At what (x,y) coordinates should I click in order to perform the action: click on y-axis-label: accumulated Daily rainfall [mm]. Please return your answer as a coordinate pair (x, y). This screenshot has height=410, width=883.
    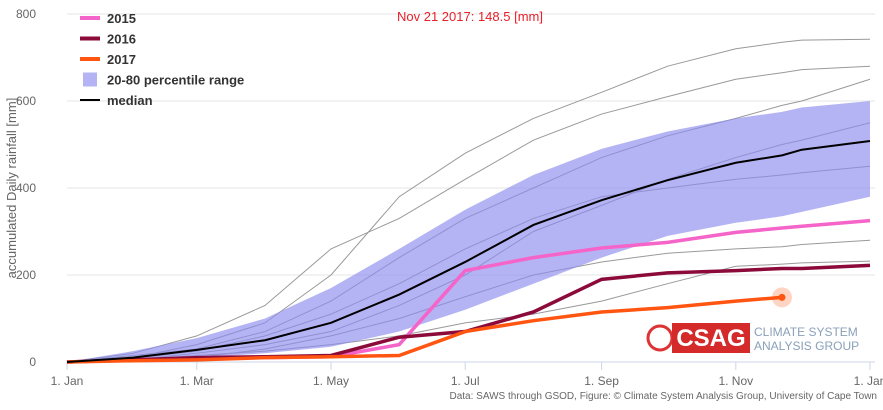
    Looking at the image, I should click on (11, 188).